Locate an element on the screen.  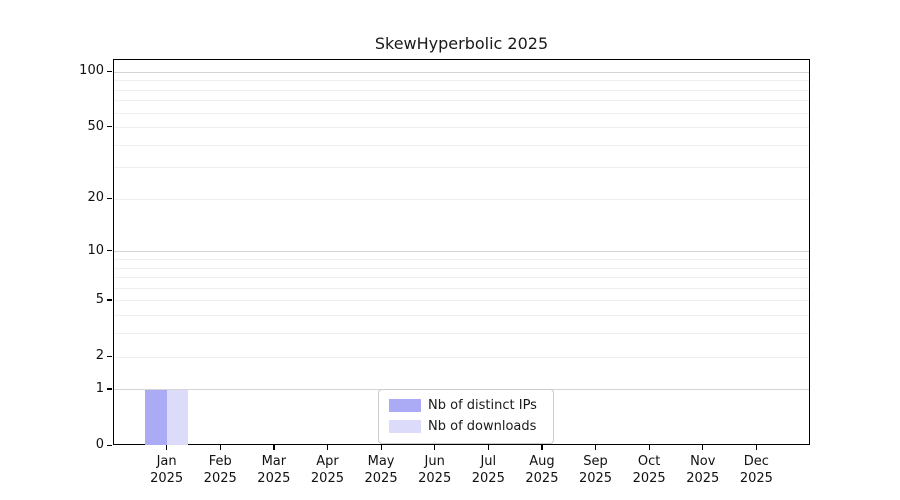
y-tick-label-10: 10 is located at coordinates (95, 250).